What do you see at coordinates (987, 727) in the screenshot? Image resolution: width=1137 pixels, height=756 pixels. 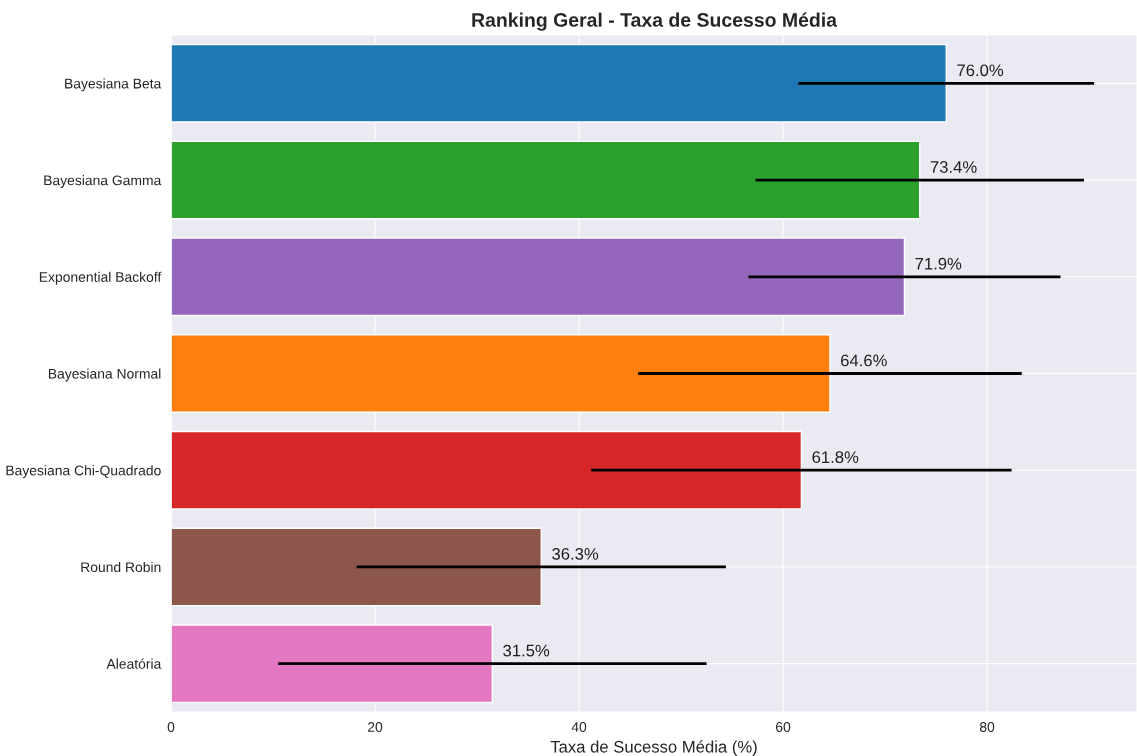 I see `x-tick-label: 80` at bounding box center [987, 727].